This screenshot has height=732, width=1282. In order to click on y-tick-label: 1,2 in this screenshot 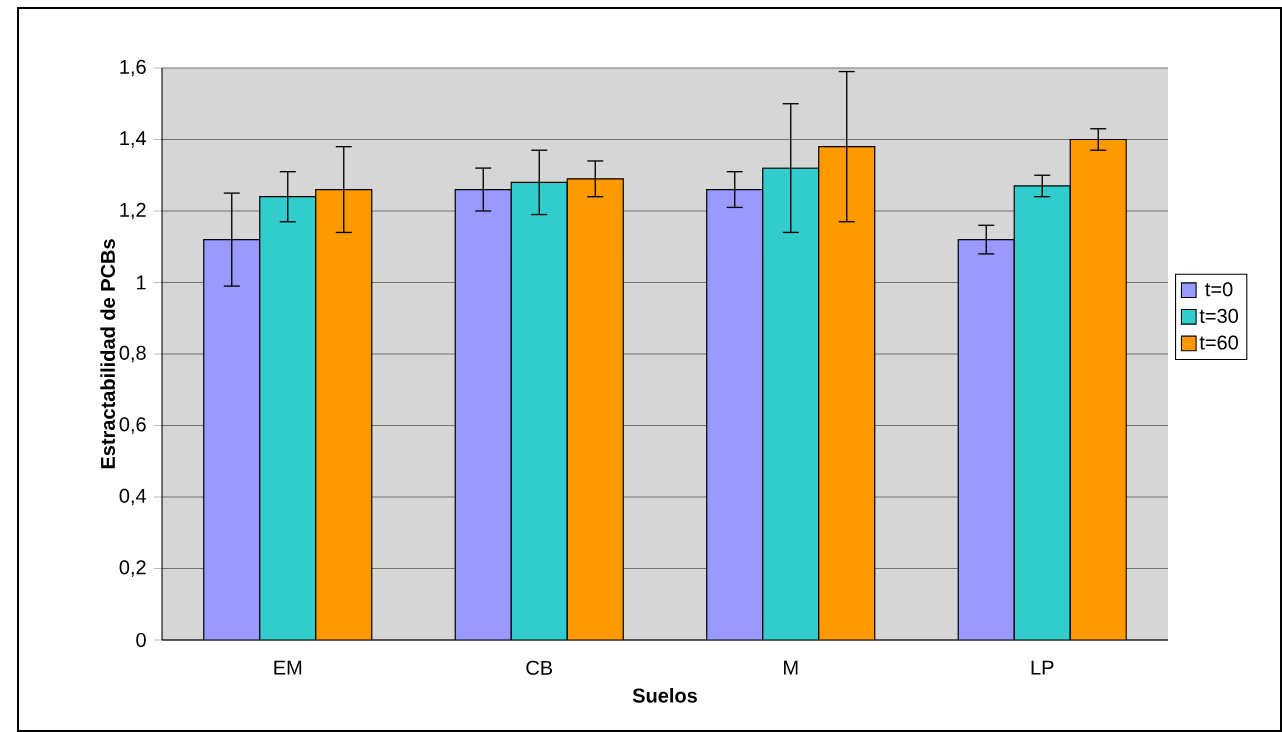, I will do `click(133, 211)`.